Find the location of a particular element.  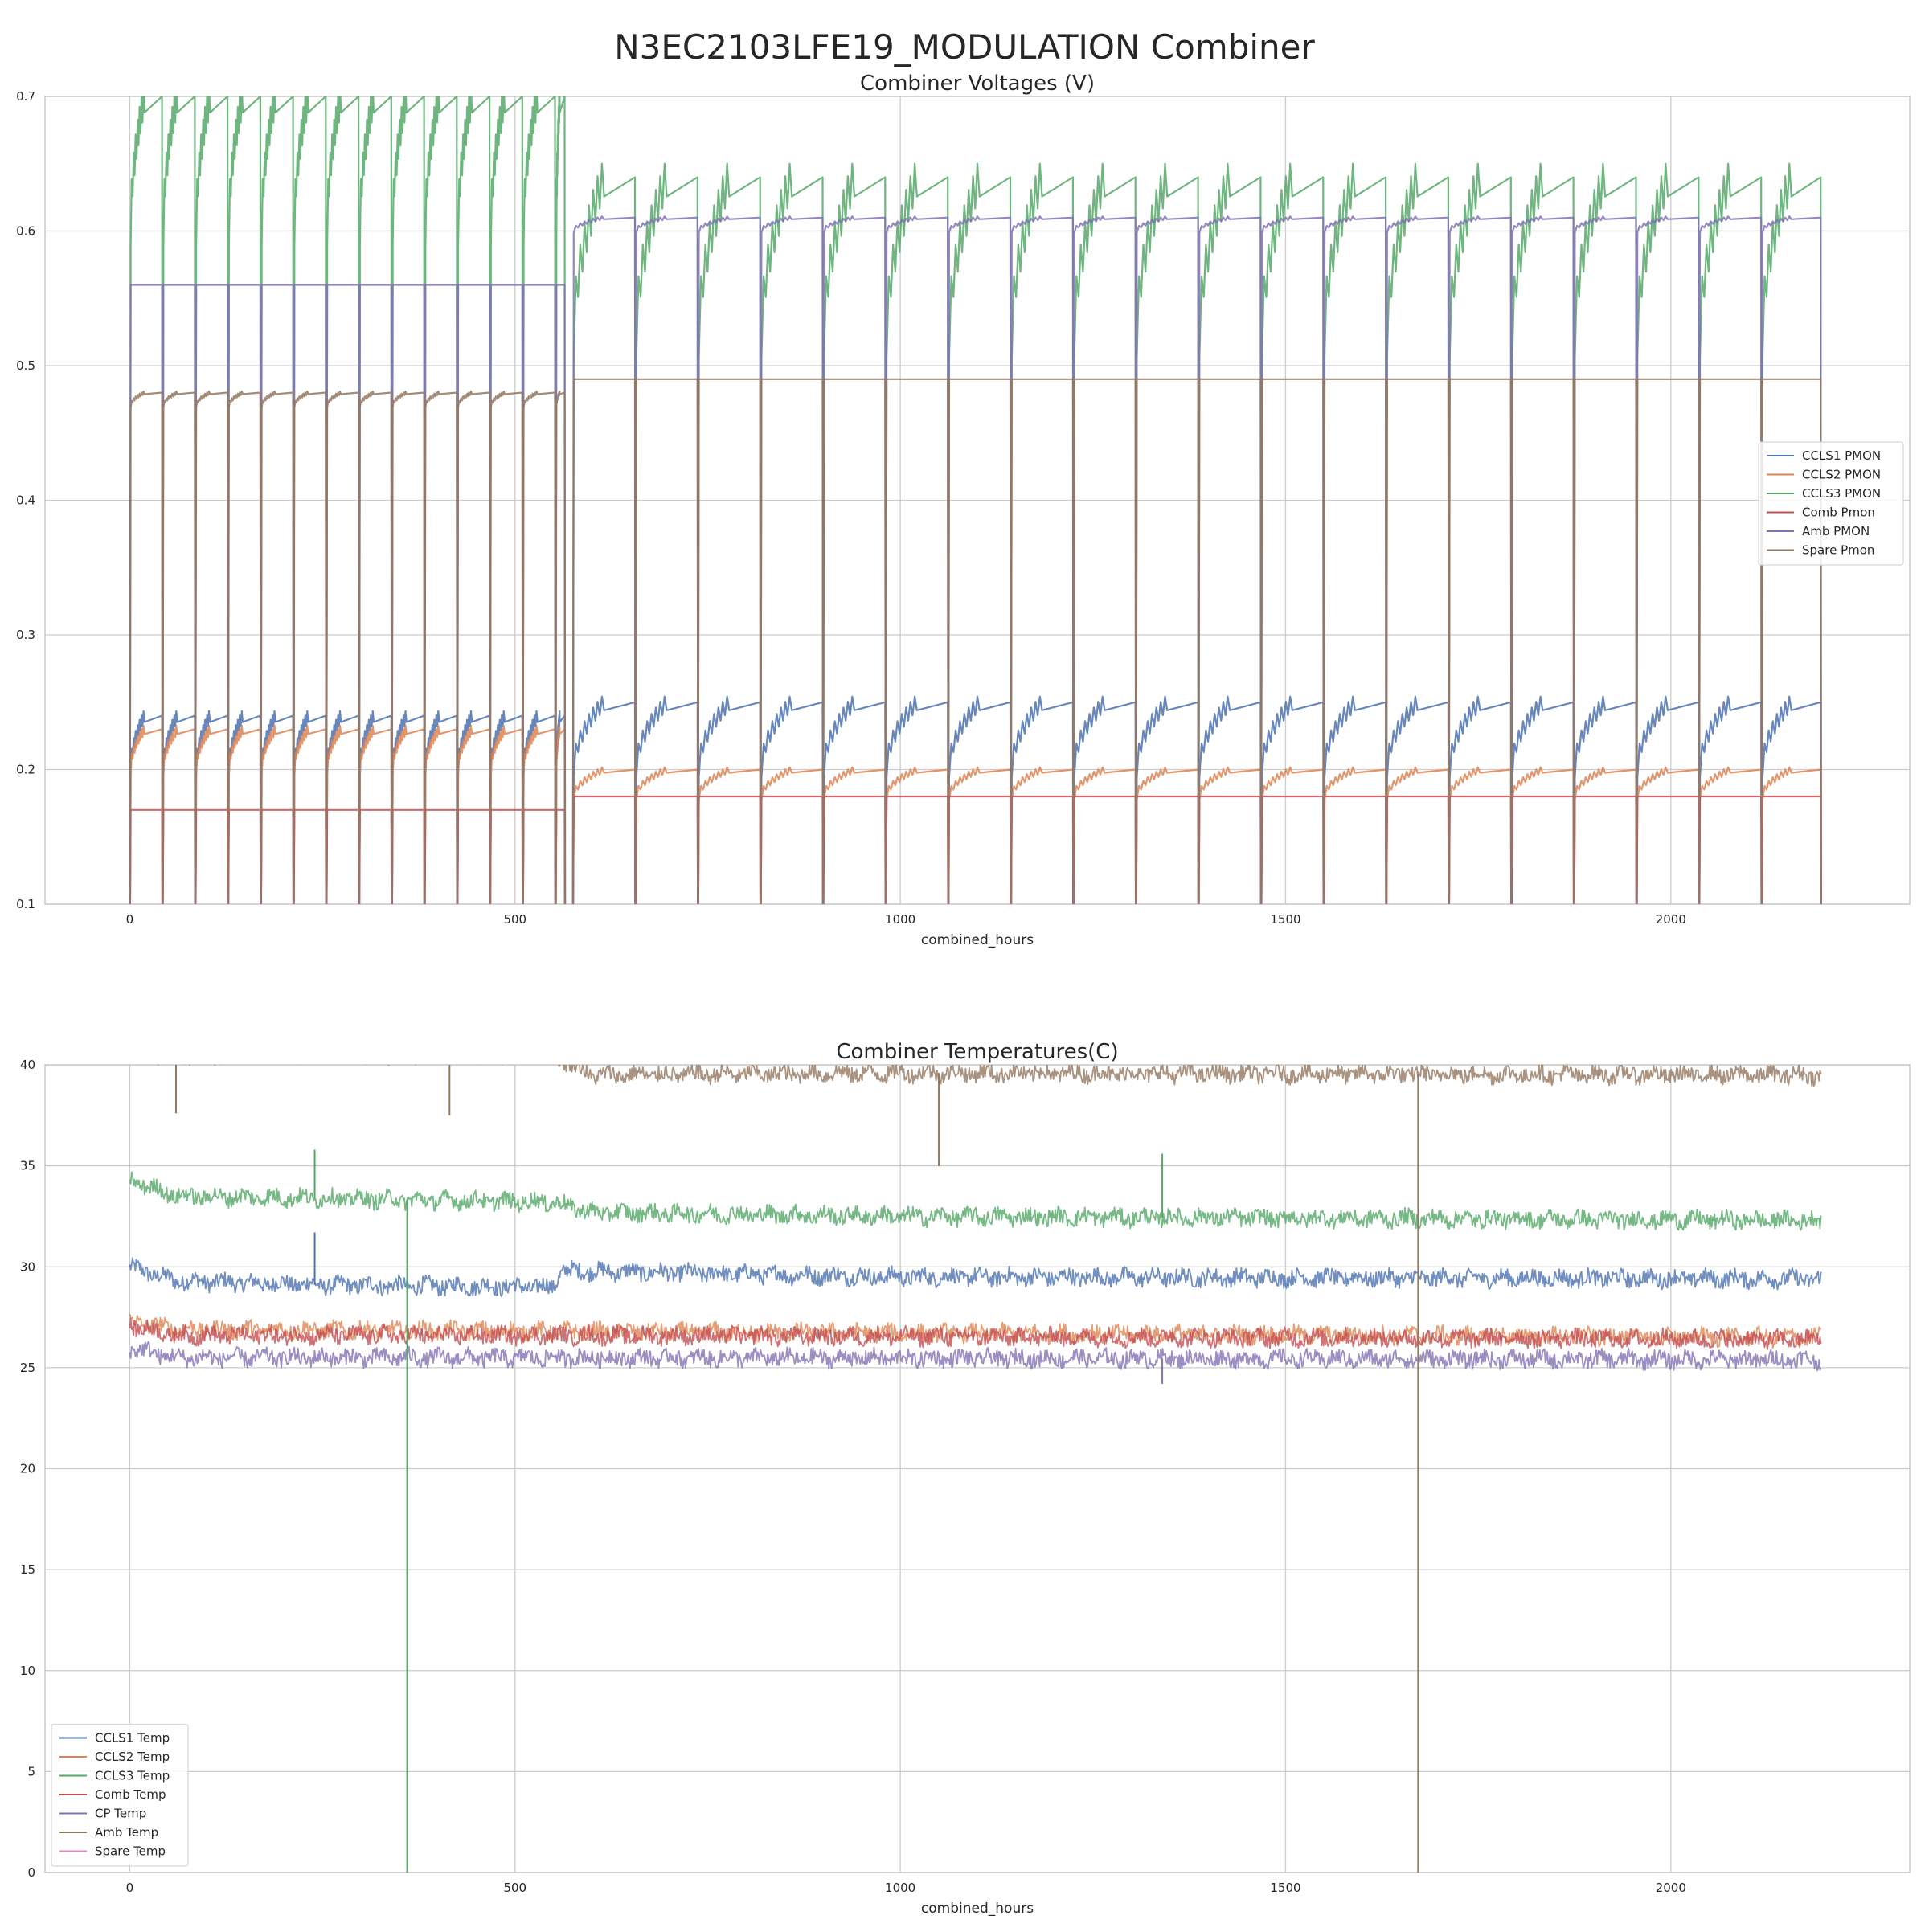

legend-label: CCLS1 PMON is located at coordinates (1841, 455).